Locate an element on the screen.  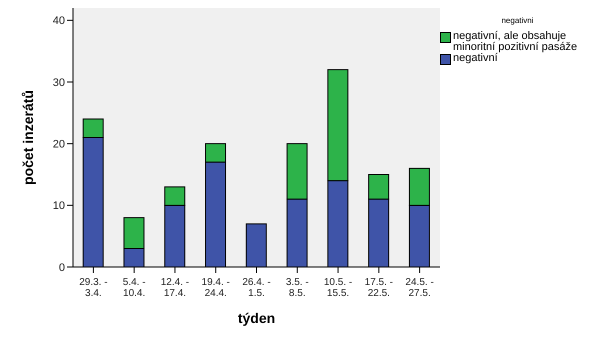
x-tick-label: 19.4. - 24.4. is located at coordinates (216, 288).